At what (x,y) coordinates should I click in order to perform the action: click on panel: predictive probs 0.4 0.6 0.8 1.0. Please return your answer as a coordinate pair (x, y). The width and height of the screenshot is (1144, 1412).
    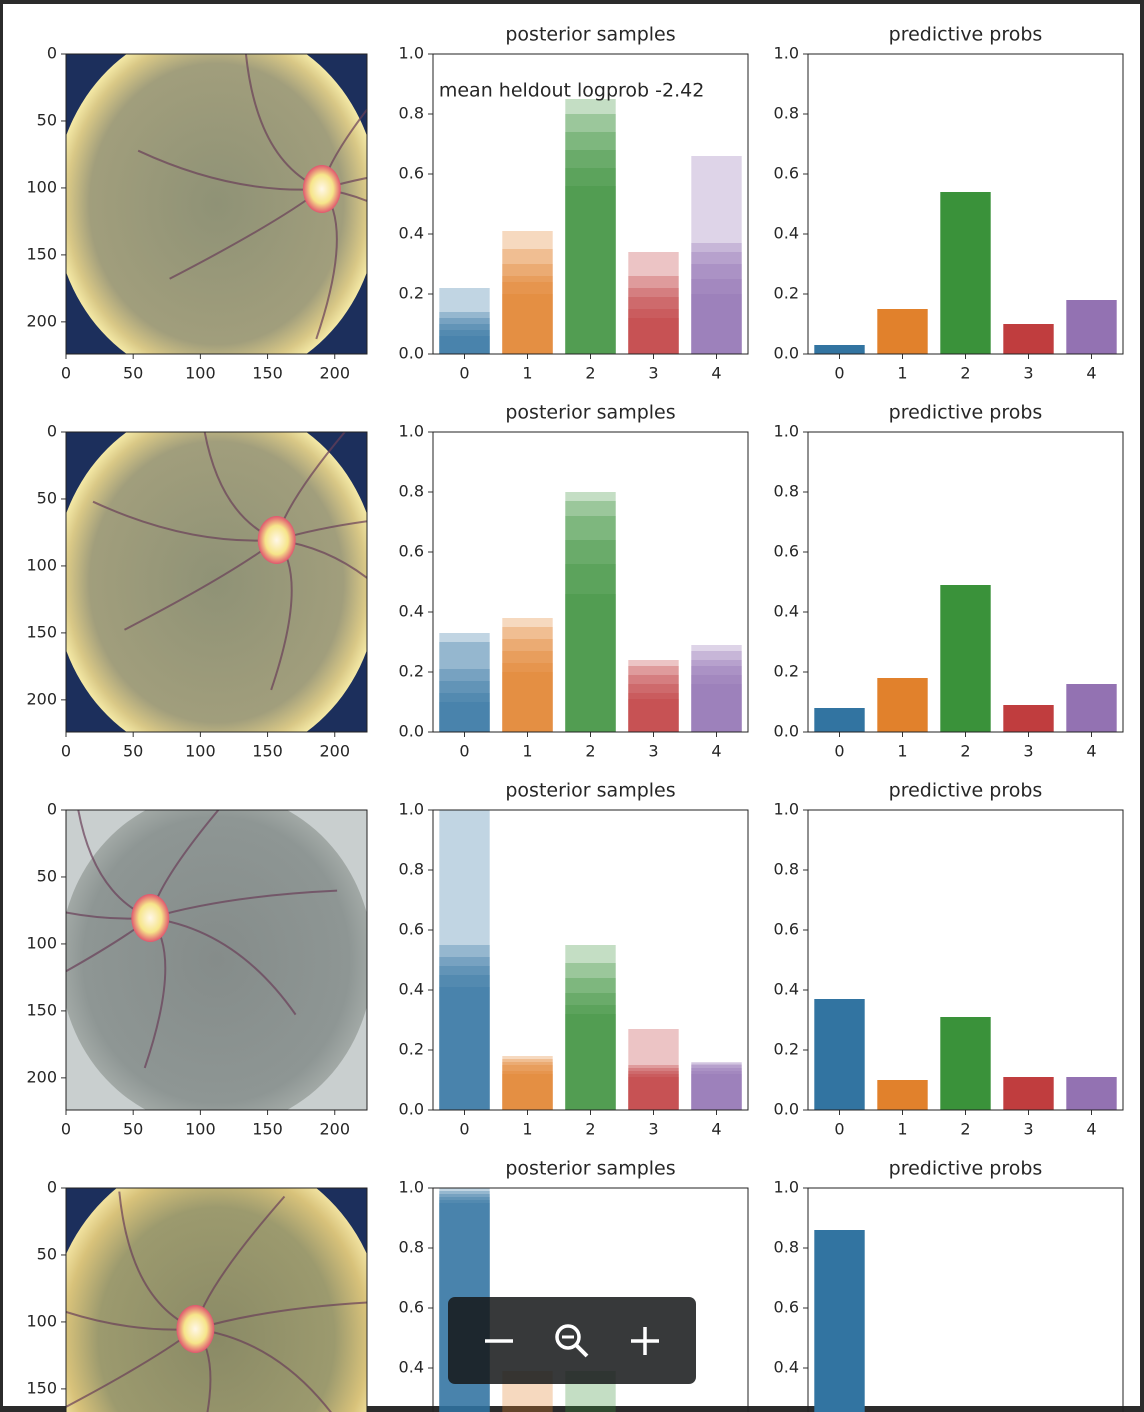
    Looking at the image, I should click on (949, 1285).